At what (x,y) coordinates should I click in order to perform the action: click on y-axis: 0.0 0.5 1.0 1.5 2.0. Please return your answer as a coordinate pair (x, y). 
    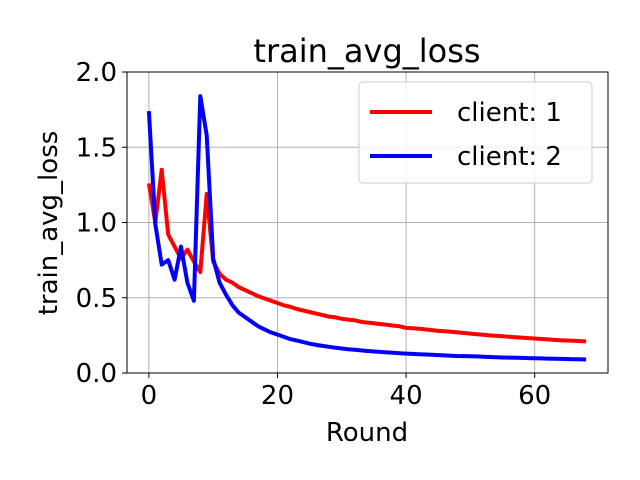
    Looking at the image, I should click on (101, 223).